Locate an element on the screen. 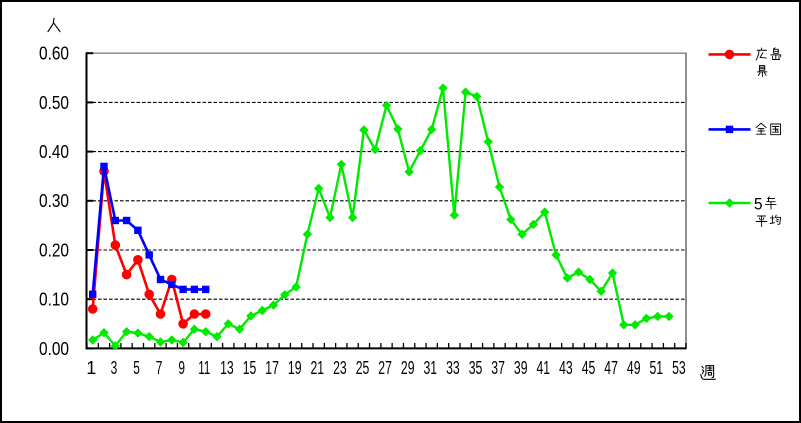  svg-text: 1 is located at coordinates (91, 368).